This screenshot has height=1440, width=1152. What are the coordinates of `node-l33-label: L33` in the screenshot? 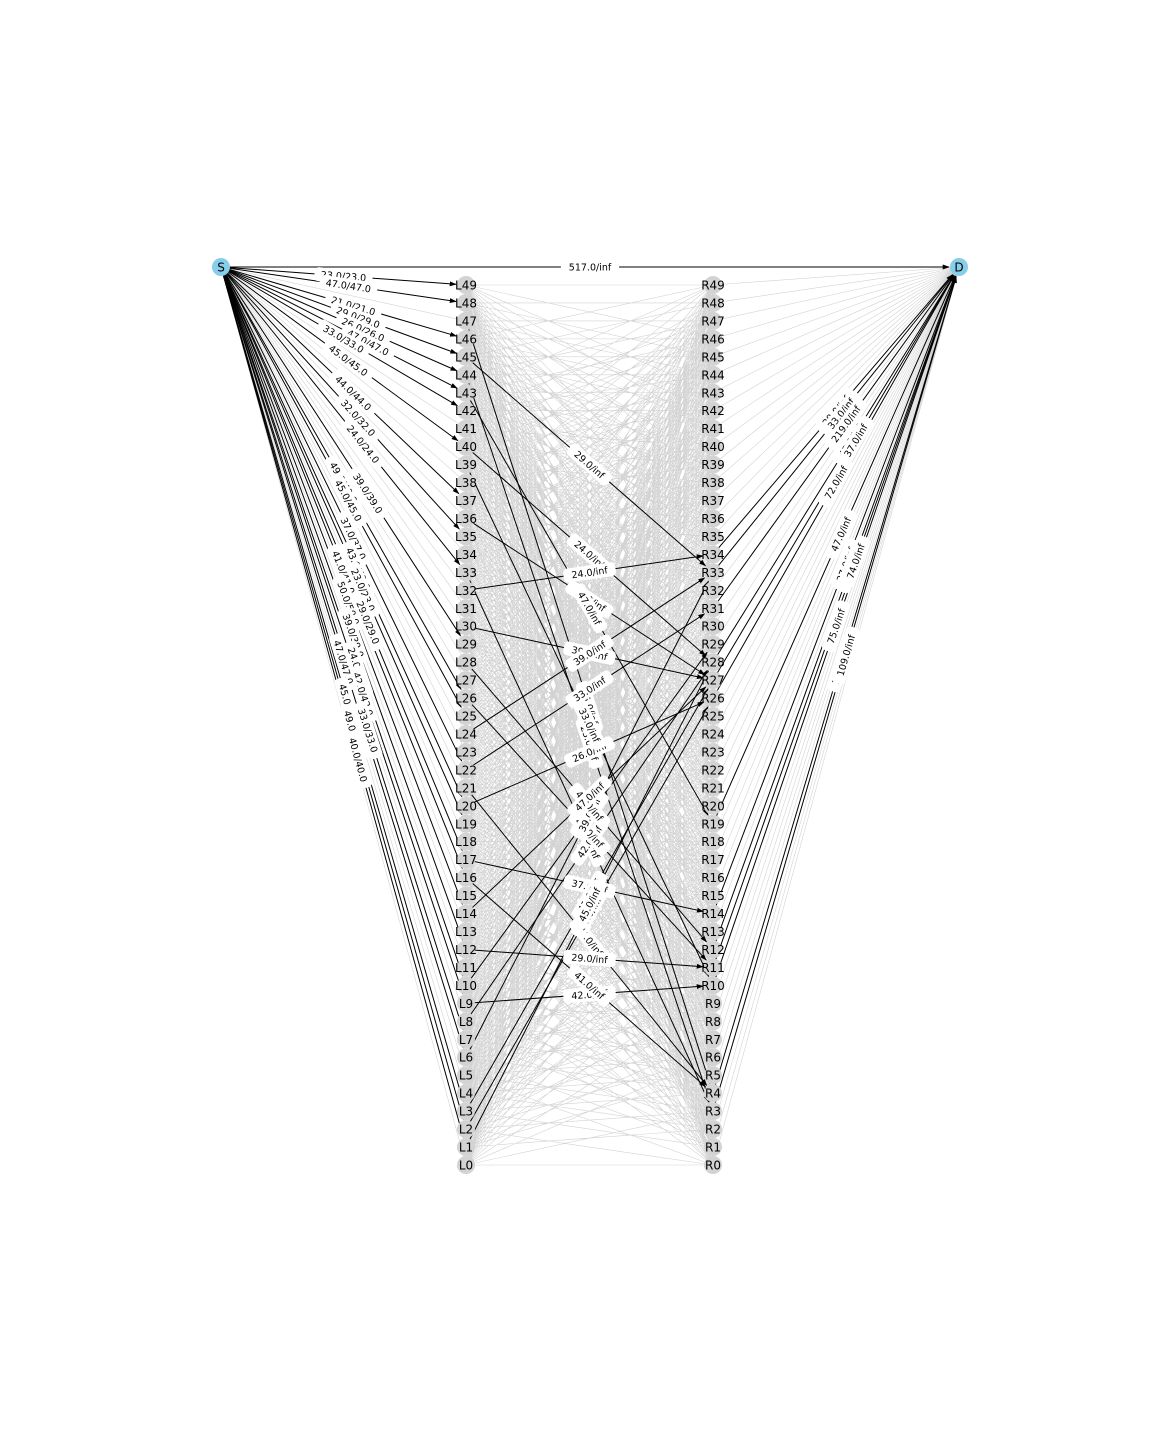 It's located at (466, 573).